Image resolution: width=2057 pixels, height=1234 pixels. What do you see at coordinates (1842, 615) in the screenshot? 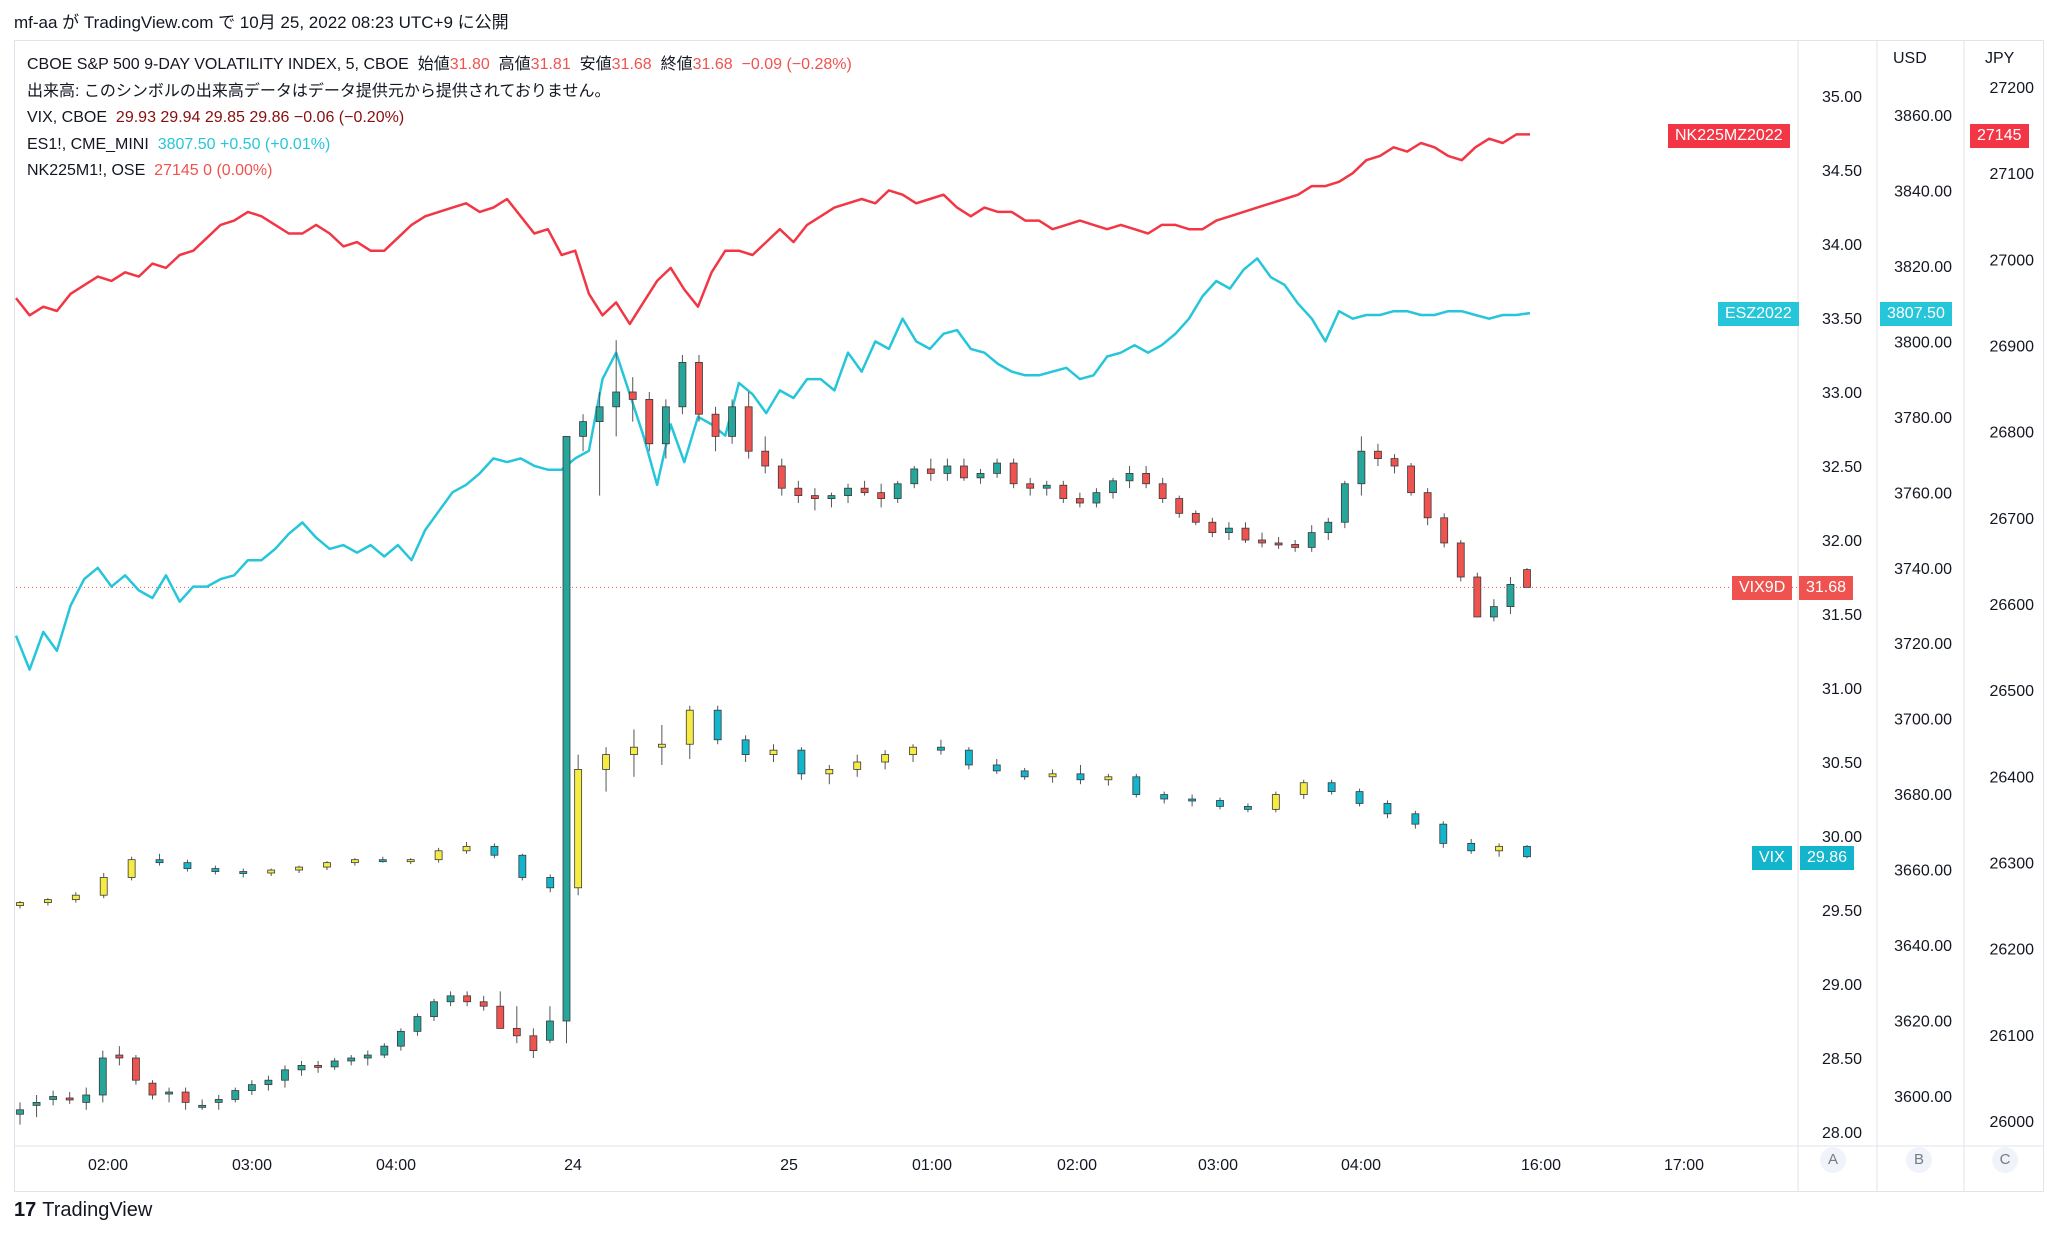
I see `price-tick-label: 31.50` at bounding box center [1842, 615].